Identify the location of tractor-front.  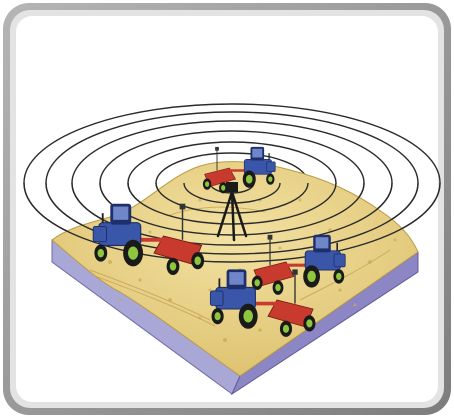
(262, 303).